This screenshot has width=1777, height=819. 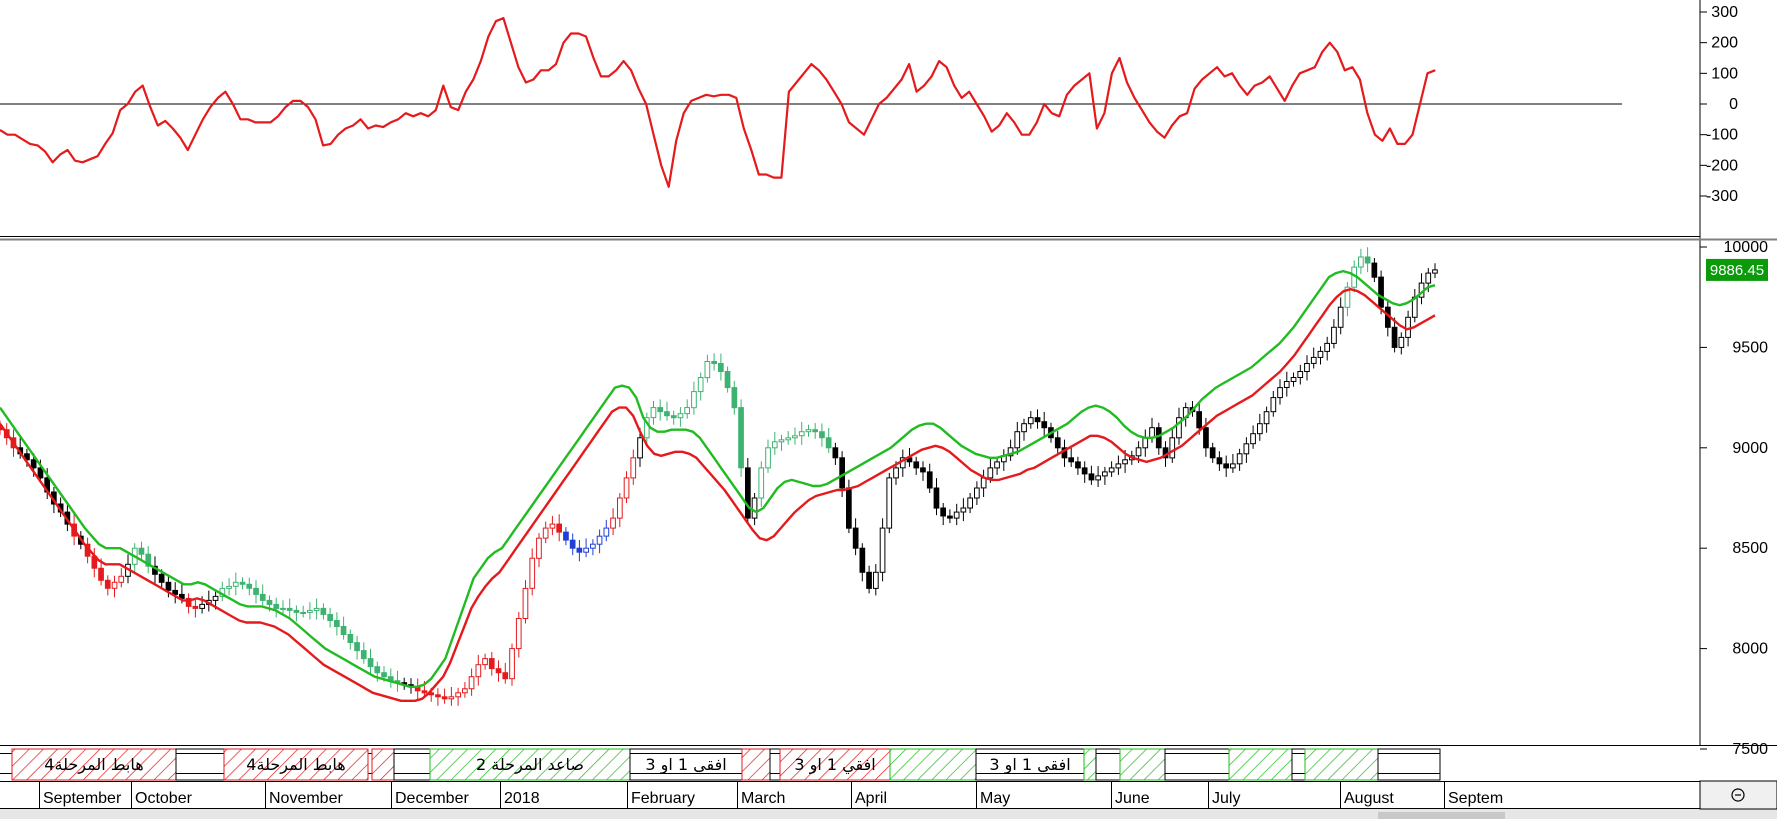 I want to click on month-label: September, so click(x=82, y=798).